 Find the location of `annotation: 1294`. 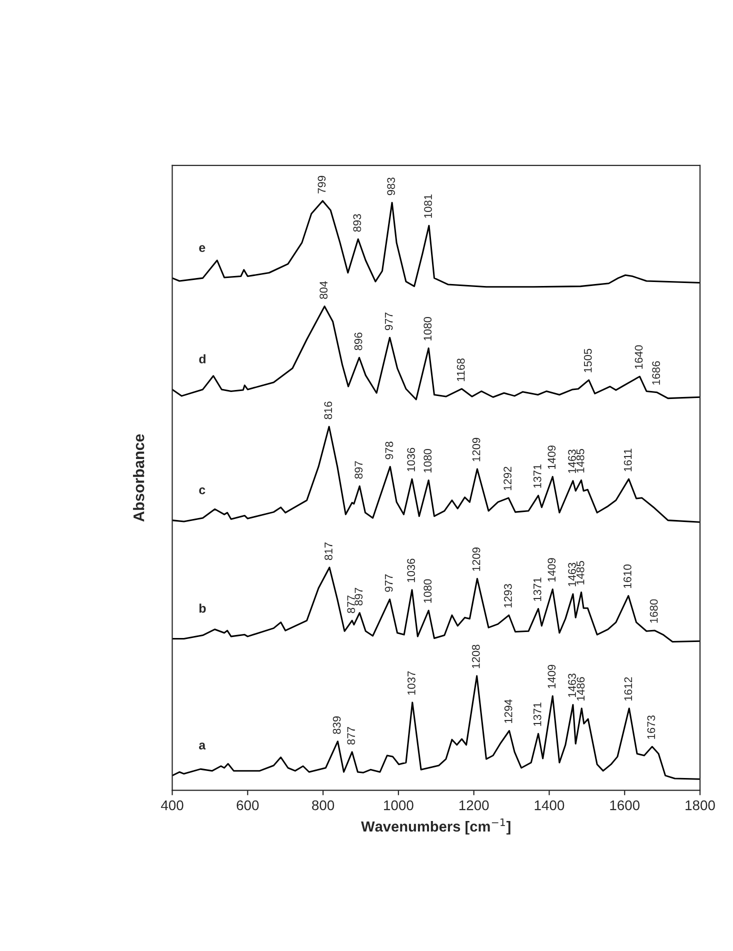

annotation: 1294 is located at coordinates (508, 711).